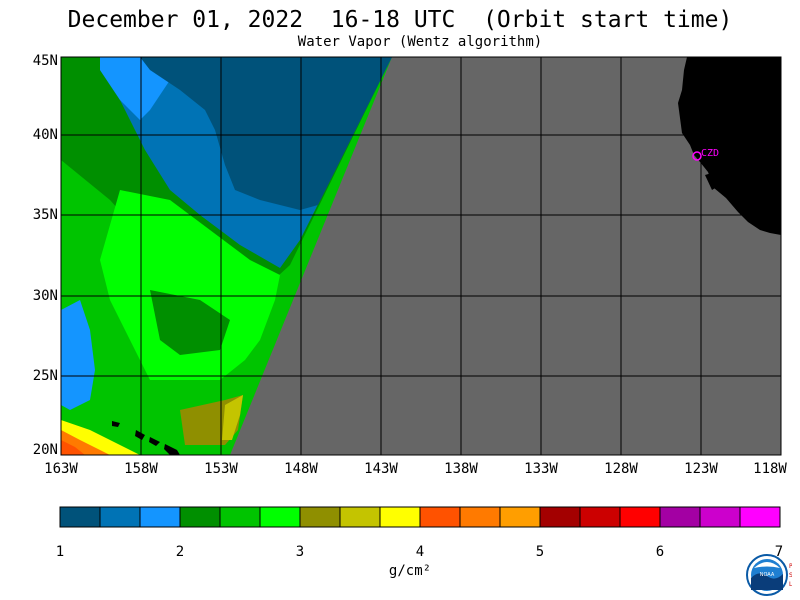 The height and width of the screenshot is (600, 800). Describe the element at coordinates (60, 552) in the screenshot. I see `colorbar-tick: 1` at that location.